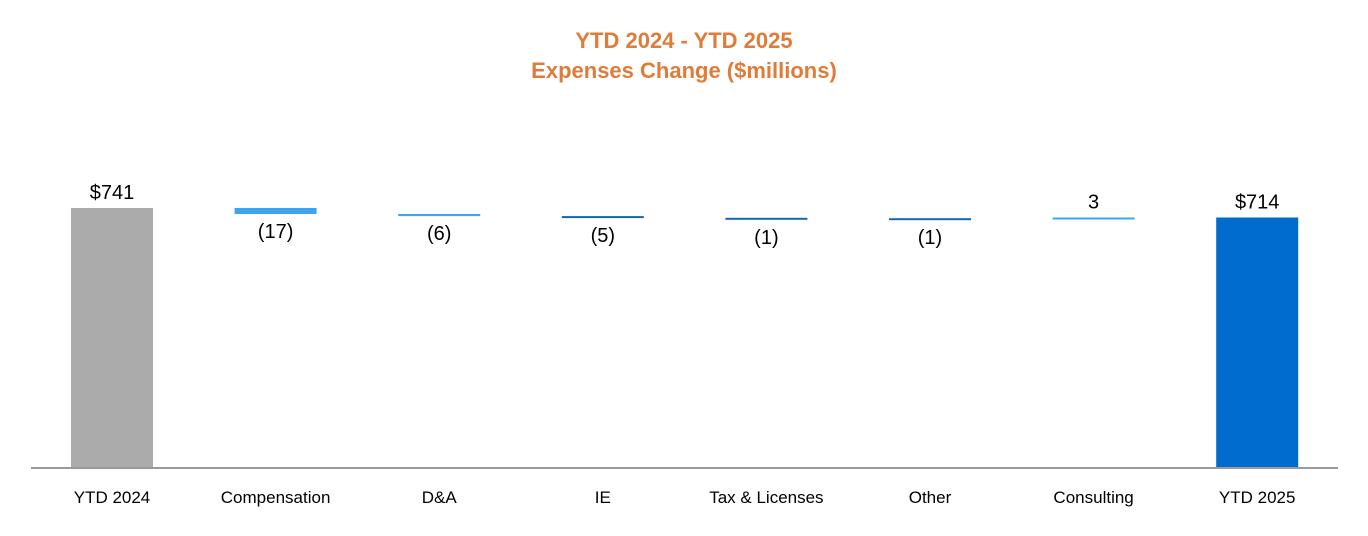  Describe the element at coordinates (276, 497) in the screenshot. I see `category-label-compensation: Compensation` at that location.